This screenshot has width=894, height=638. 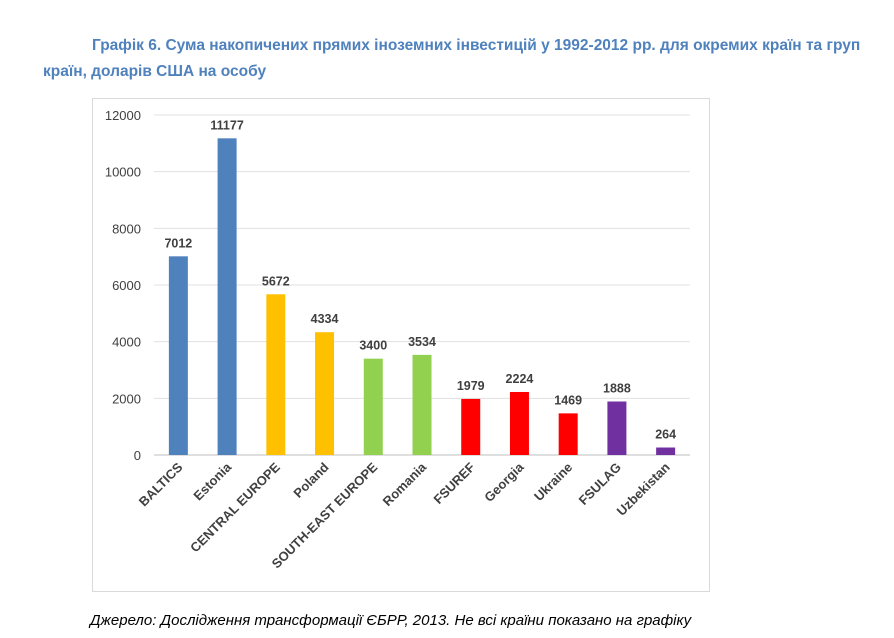 I want to click on y-tick-label: 12000, so click(x=123, y=115).